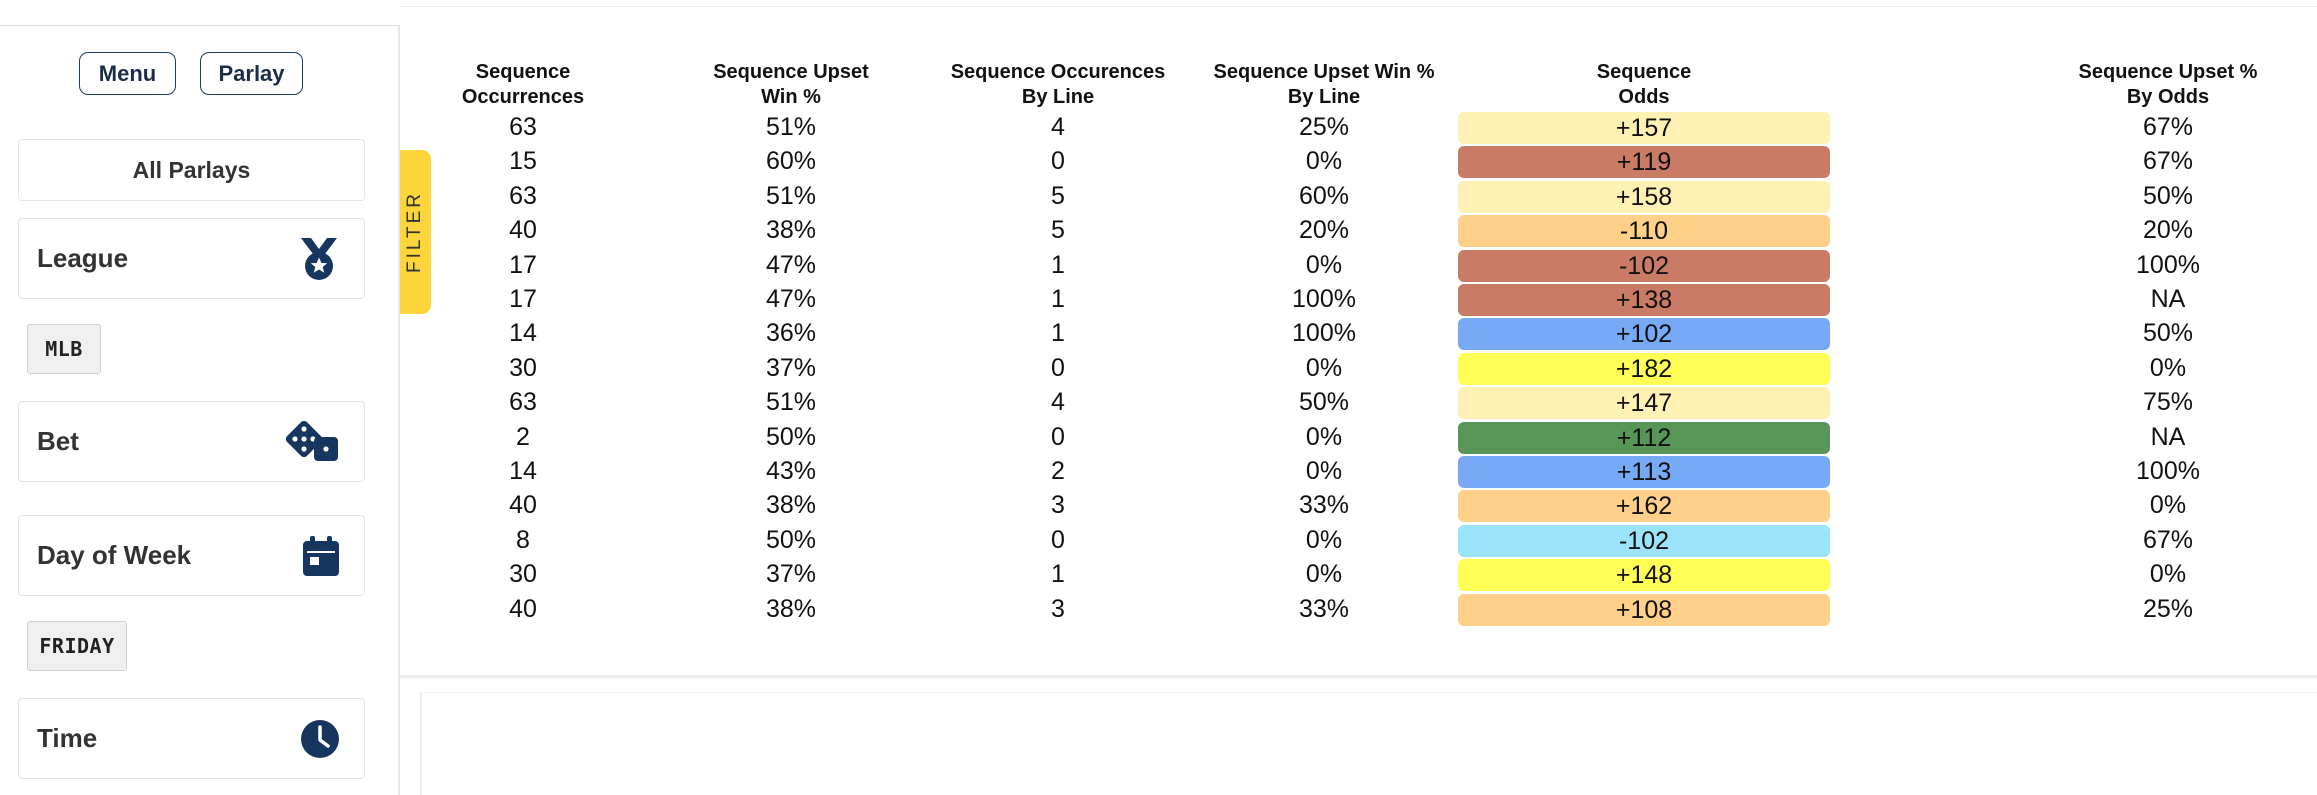  I want to click on cell-upset-win: 60%, so click(791, 161).